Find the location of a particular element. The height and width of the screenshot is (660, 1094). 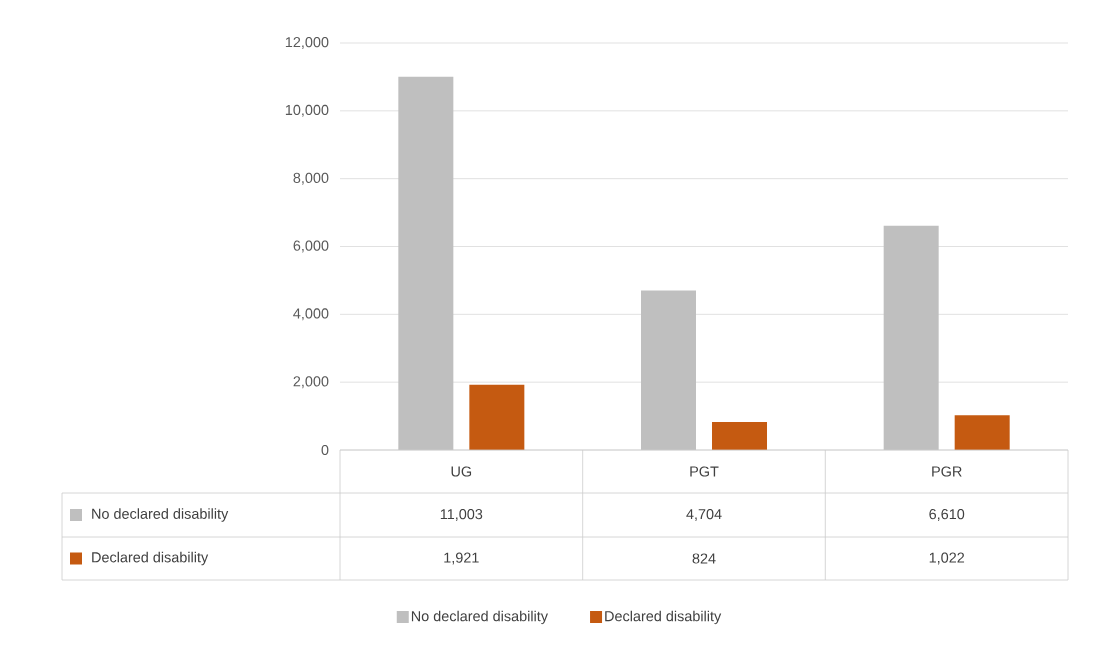

x-tick-label: PGT is located at coordinates (704, 471).